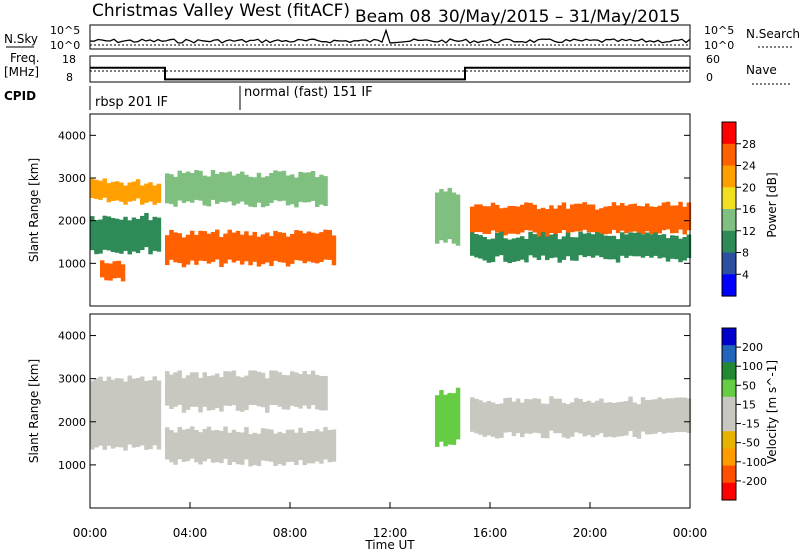 Image resolution: width=800 pixels, height=554 pixels. What do you see at coordinates (390, 73) in the screenshot?
I see `frequency-line` at bounding box center [390, 73].